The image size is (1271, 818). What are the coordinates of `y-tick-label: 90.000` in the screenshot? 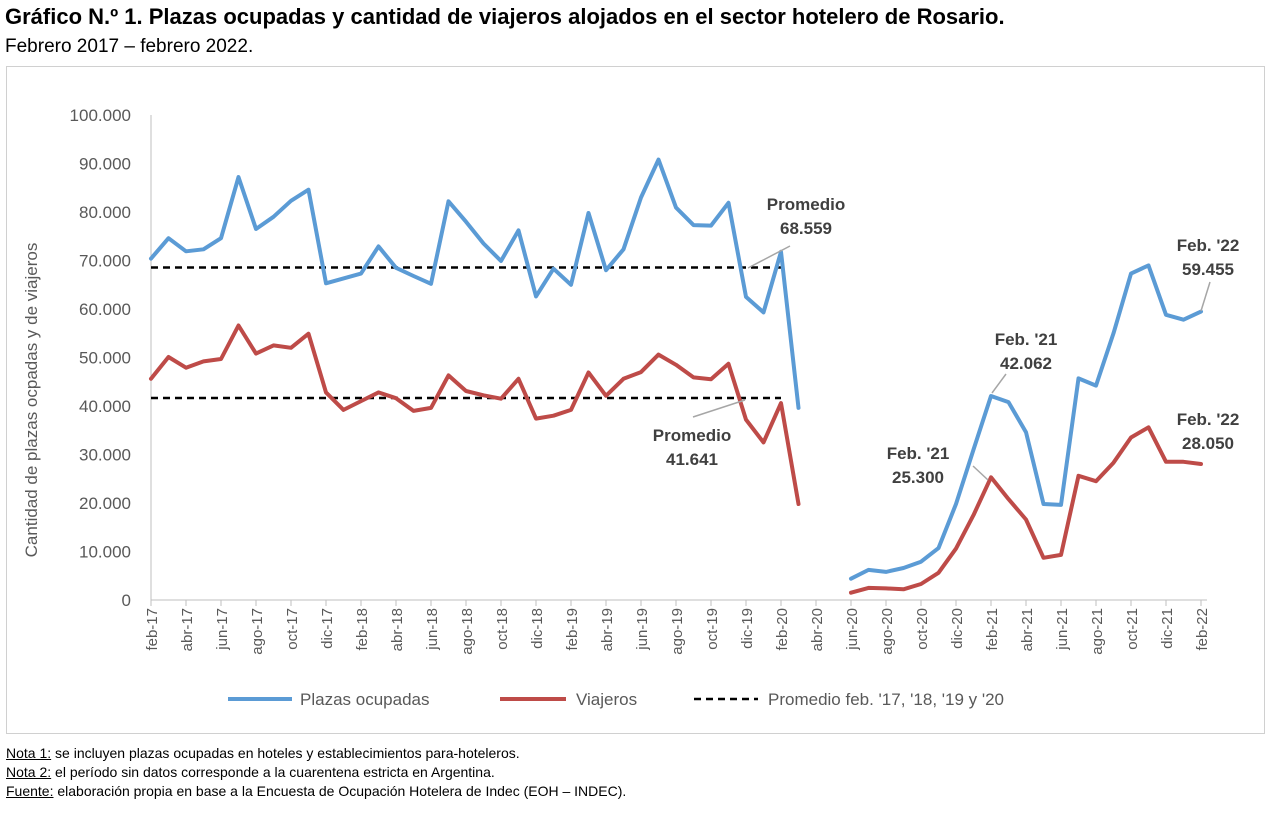 It's located at (105, 164).